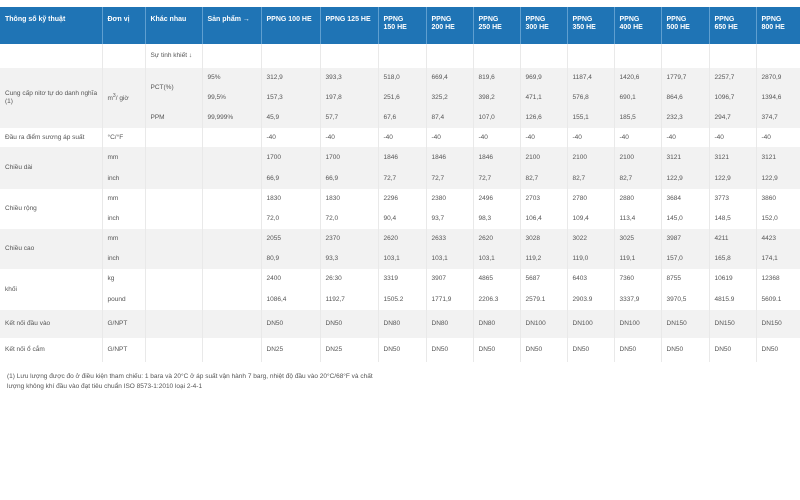  I want to click on supply-value: 155,1, so click(591, 118).